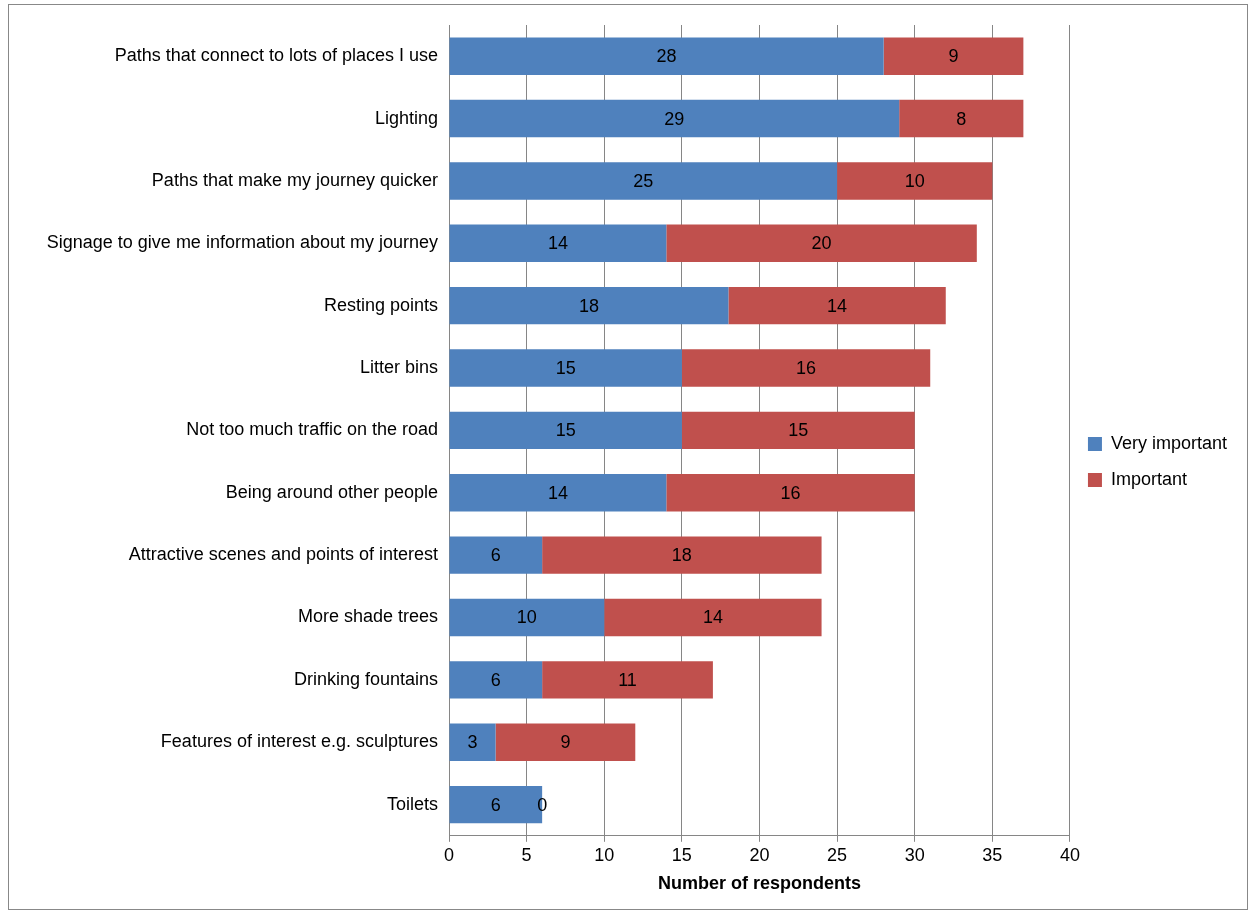 The height and width of the screenshot is (917, 1258). I want to click on y-tick-label: Signage to give me information about my journey, so click(242, 242).